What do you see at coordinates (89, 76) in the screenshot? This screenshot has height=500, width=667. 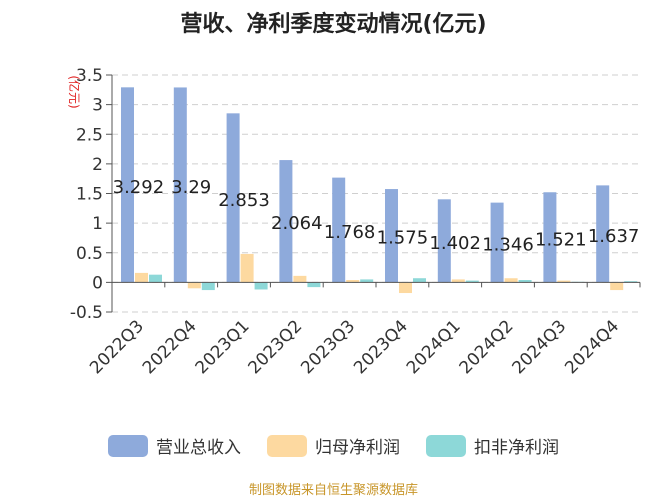 I see `y-tick-label: 3.5` at bounding box center [89, 76].